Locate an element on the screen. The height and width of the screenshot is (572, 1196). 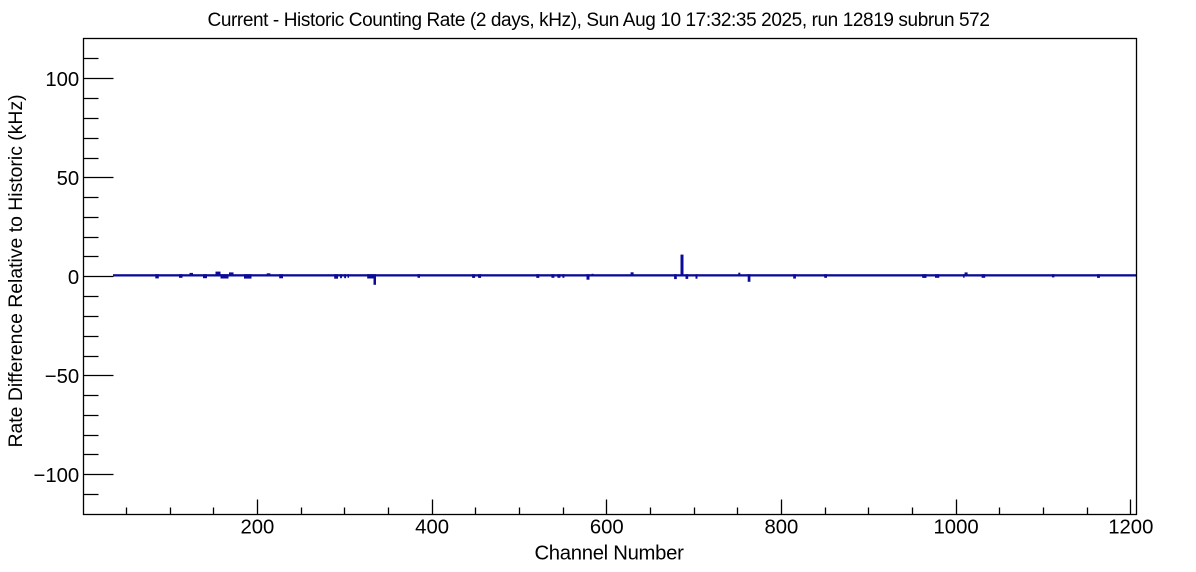
svg-text: 1000 is located at coordinates (956, 527).